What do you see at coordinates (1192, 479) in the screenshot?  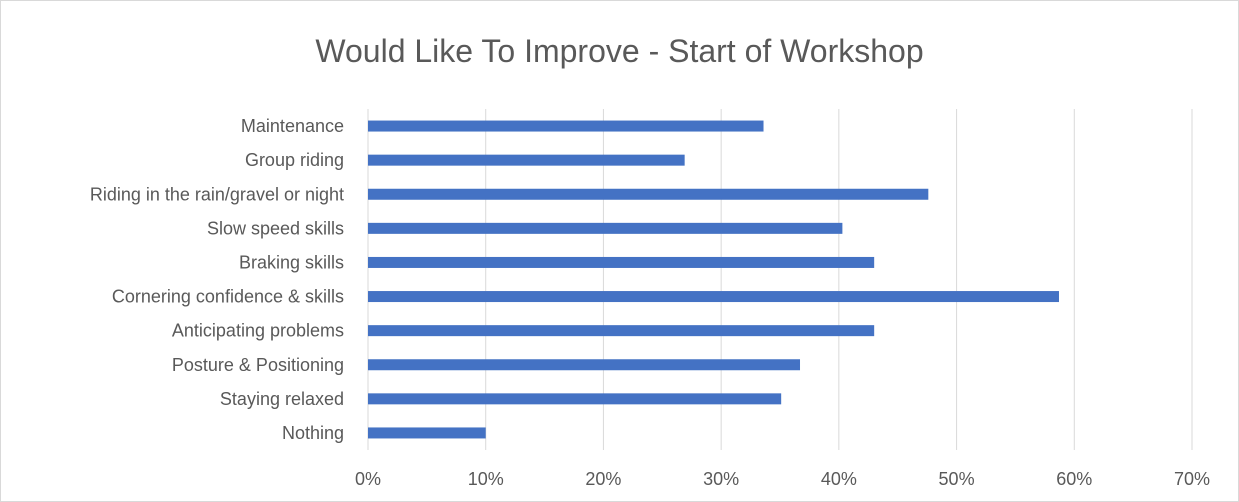 I see `x-tick-label: 70%` at bounding box center [1192, 479].